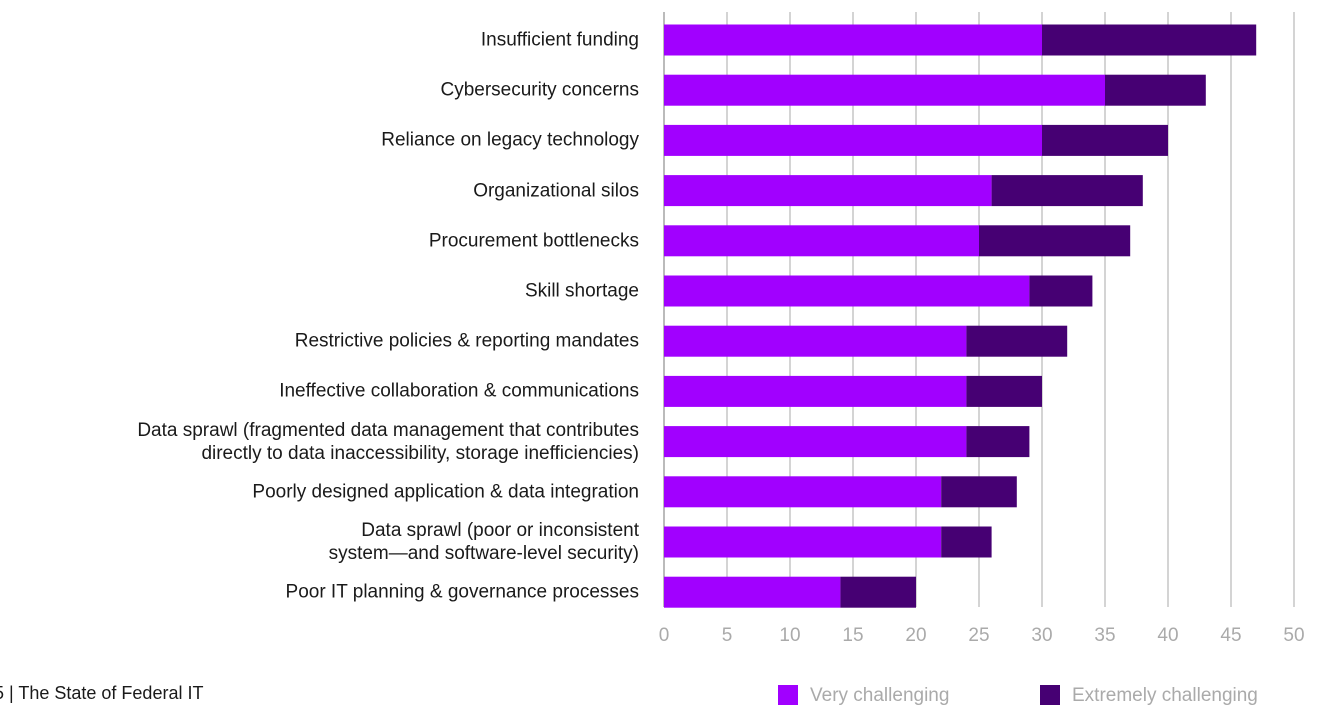 The width and height of the screenshot is (1317, 706). What do you see at coordinates (1230, 635) in the screenshot?
I see `x-tick-label: 45` at bounding box center [1230, 635].